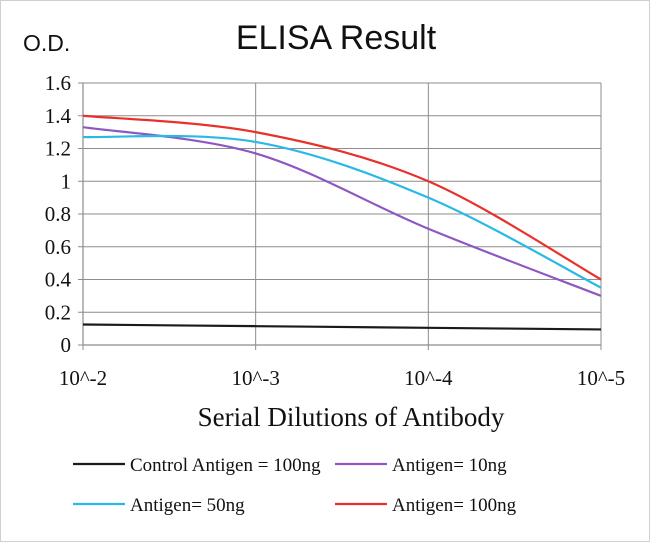 This screenshot has width=650, height=542. What do you see at coordinates (83, 378) in the screenshot?
I see `x-tick-label: 10^-2` at bounding box center [83, 378].